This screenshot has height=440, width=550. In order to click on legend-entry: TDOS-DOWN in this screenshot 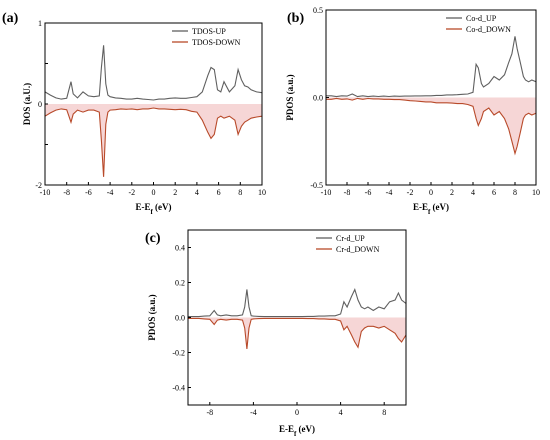, I will do `click(216, 42)`.